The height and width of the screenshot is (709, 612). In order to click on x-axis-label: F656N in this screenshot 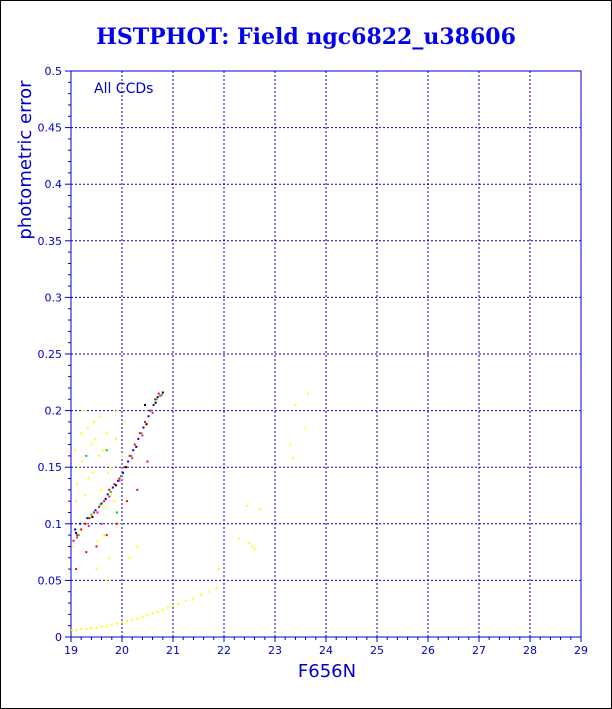, I will do `click(327, 671)`.